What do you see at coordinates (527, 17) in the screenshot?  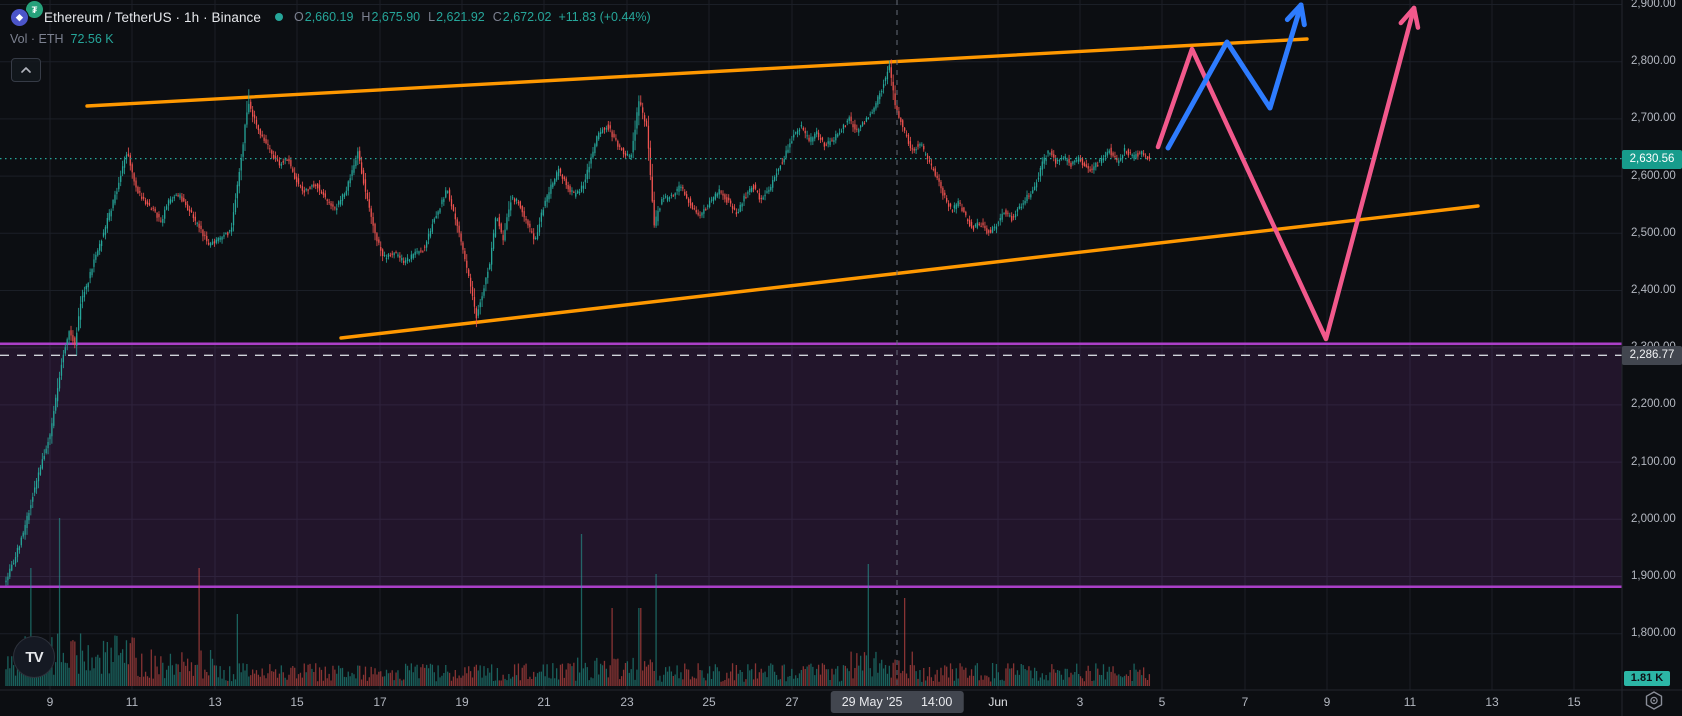 I see `close-value: 2,672.02` at bounding box center [527, 17].